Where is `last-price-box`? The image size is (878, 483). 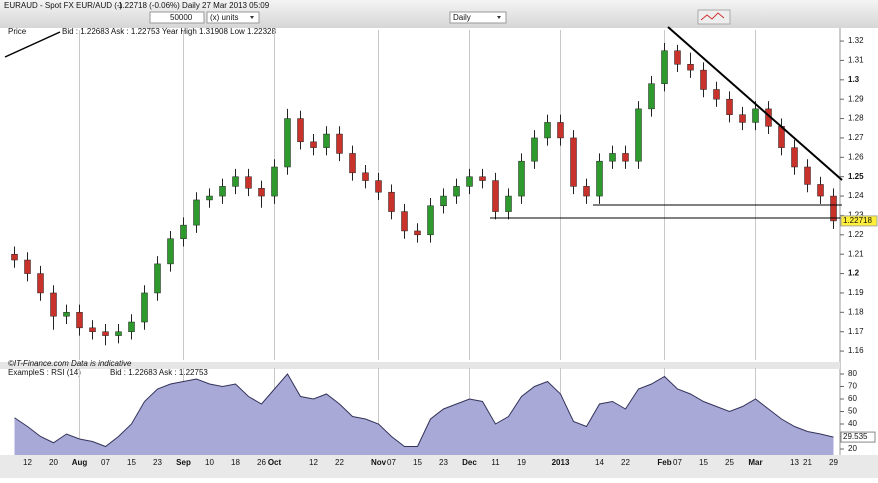 last-price-box is located at coordinates (859, 221).